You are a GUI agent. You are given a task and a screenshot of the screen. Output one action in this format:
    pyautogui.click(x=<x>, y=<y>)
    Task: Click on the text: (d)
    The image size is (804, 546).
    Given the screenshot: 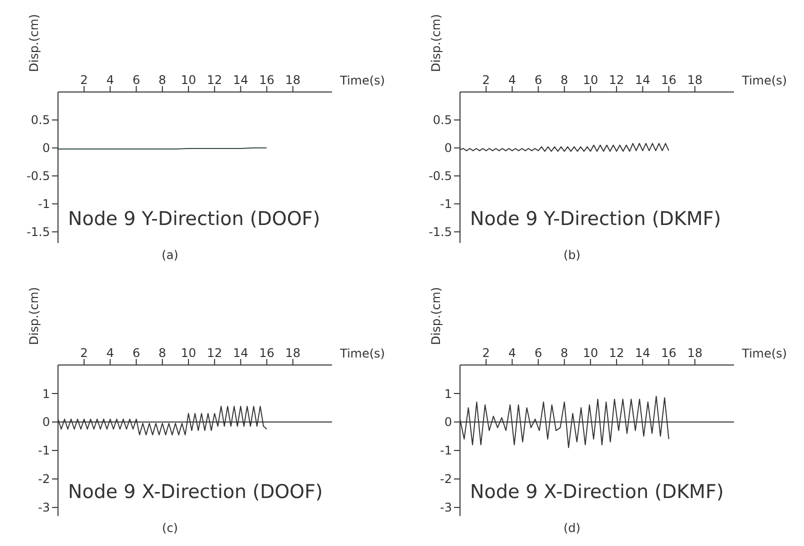 What is the action you would take?
    pyautogui.click(x=572, y=528)
    